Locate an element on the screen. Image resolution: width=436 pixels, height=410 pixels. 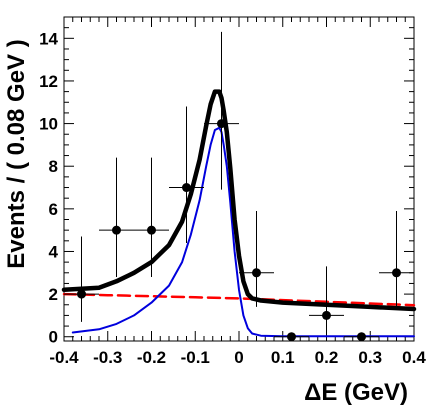
y-tick-label: 8 is located at coordinates (53, 166).